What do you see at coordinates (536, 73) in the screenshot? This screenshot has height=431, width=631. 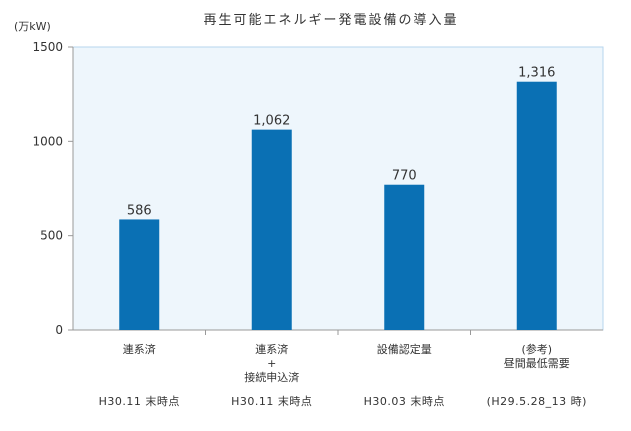 I see `bar-value-label: 1,316` at bounding box center [536, 73].